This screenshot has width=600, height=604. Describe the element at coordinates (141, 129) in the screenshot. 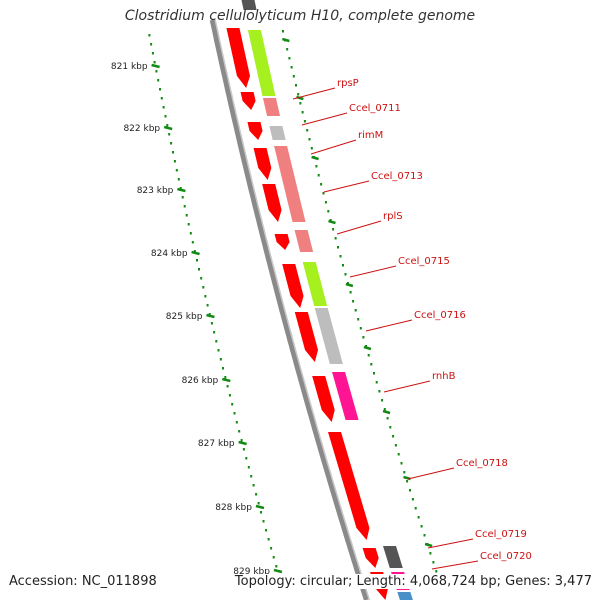

I see `scale-tick-label: 822 kbp` at that location.